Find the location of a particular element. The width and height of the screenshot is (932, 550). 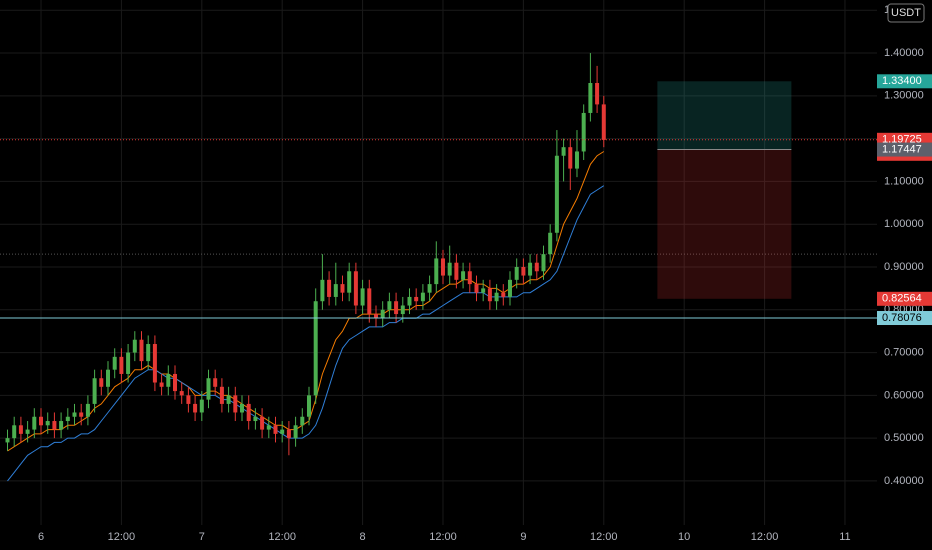

position-loss is located at coordinates (724, 224).